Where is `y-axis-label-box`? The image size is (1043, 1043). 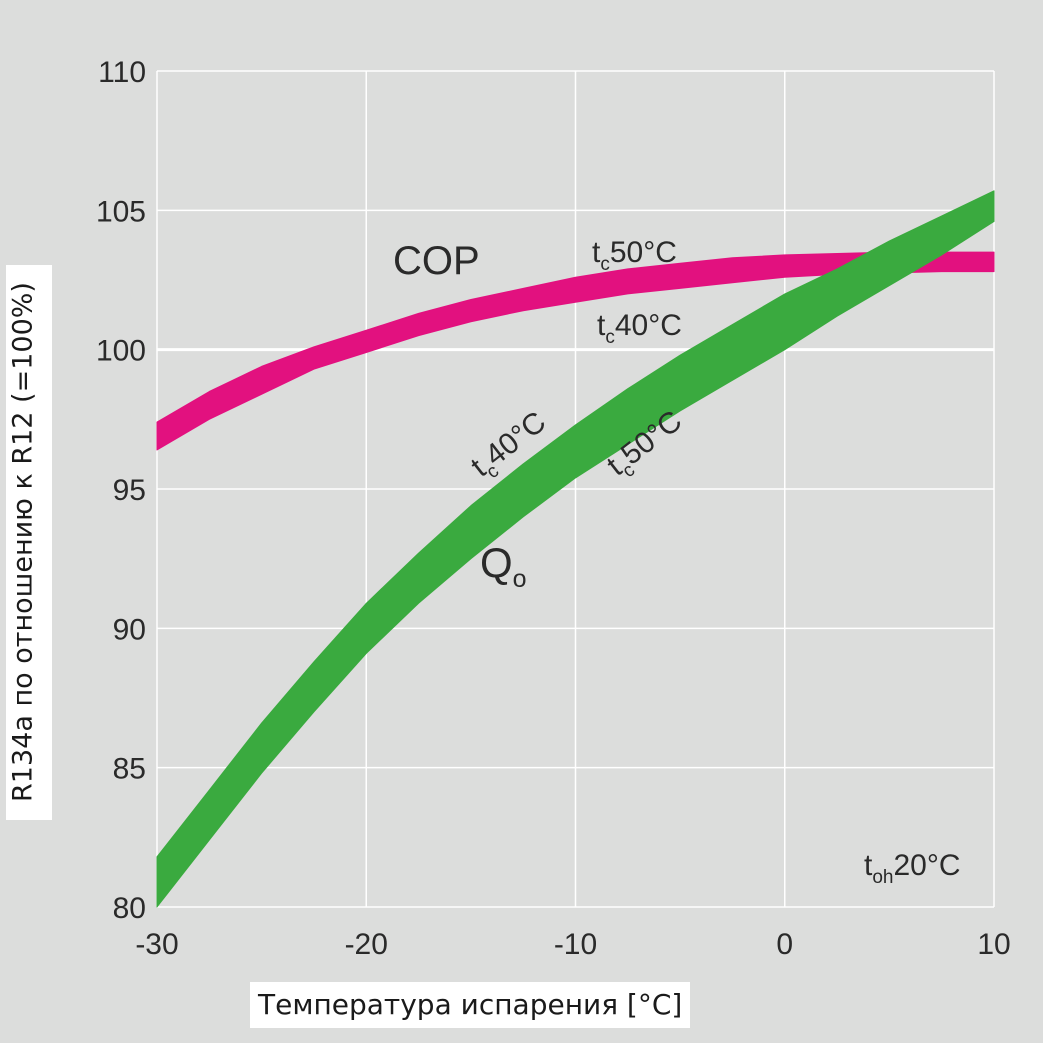
y-axis-label-box is located at coordinates (29, 542).